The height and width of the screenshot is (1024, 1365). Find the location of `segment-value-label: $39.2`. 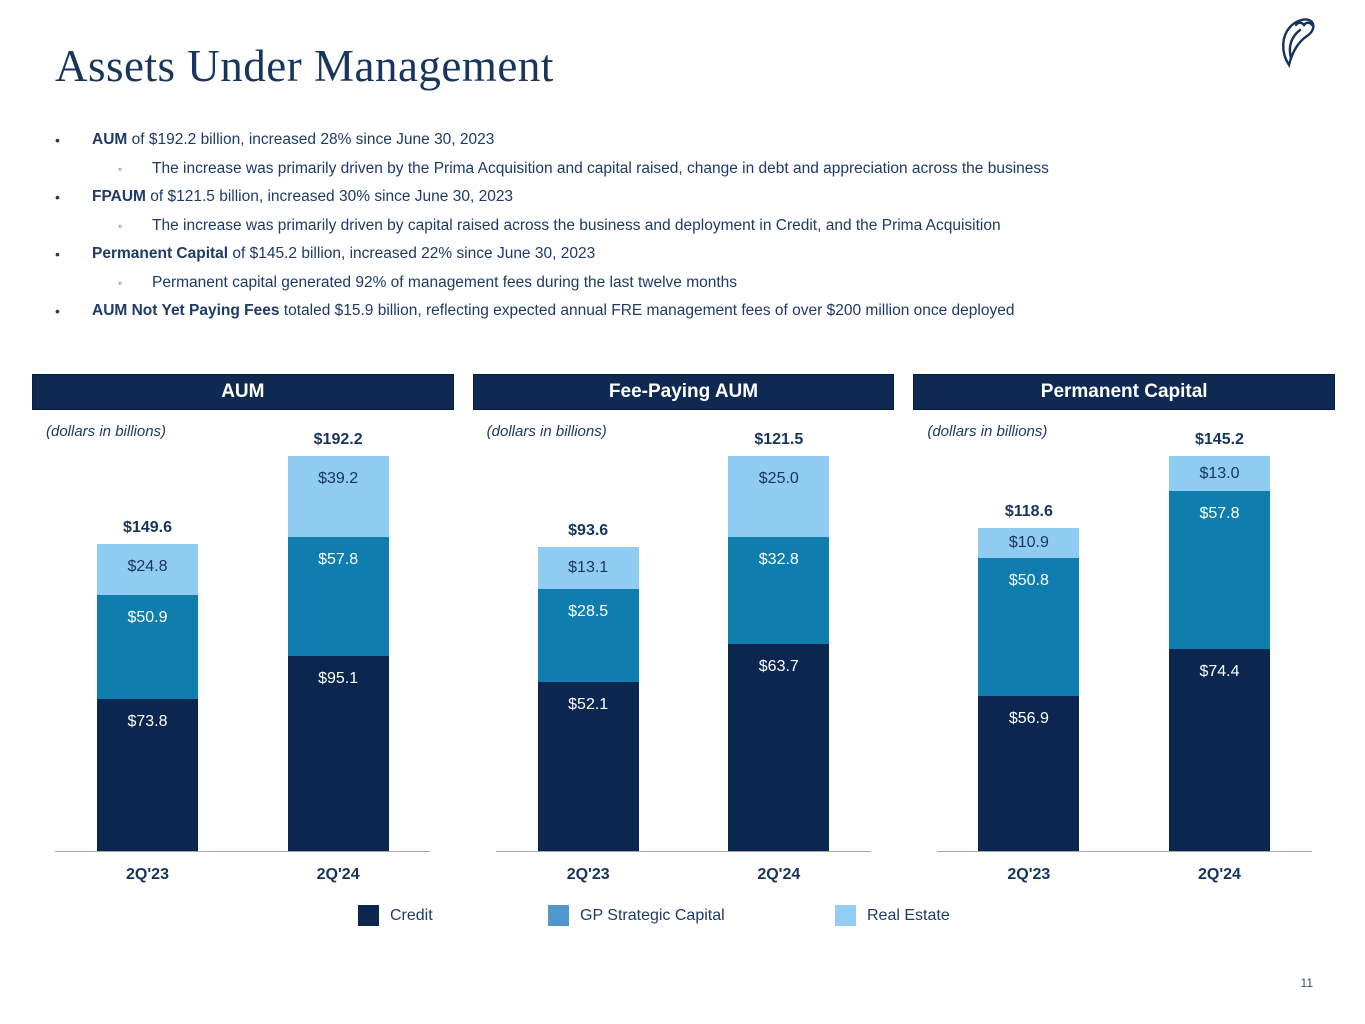

segment-value-label: $39.2 is located at coordinates (338, 479).